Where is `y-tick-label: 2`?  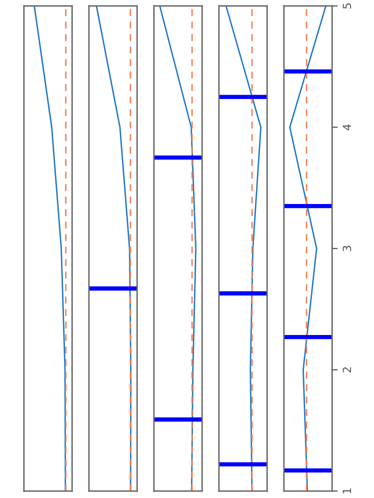
y-tick-label: 2 is located at coordinates (346, 369).